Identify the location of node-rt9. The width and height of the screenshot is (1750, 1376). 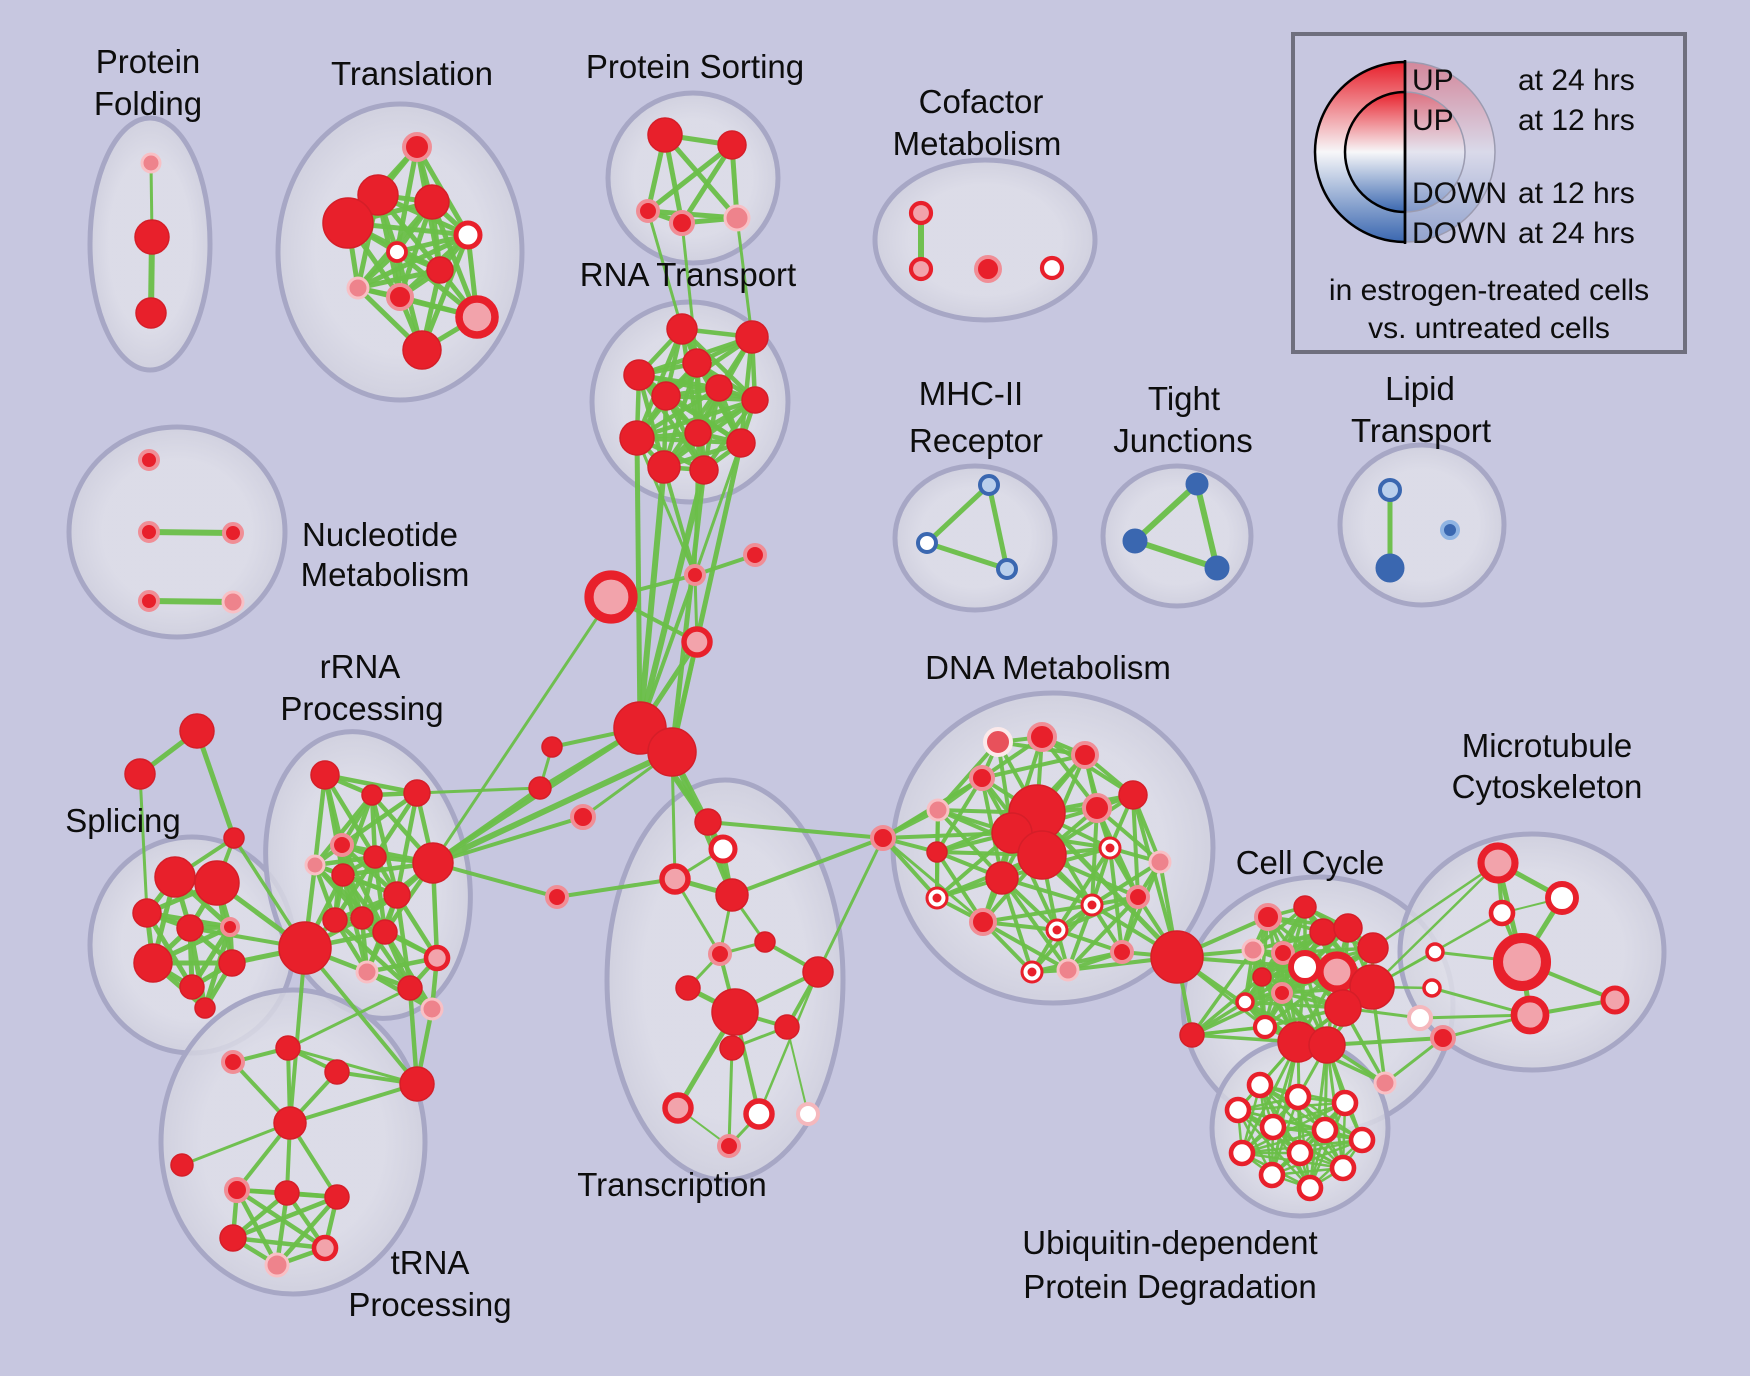
(741, 443).